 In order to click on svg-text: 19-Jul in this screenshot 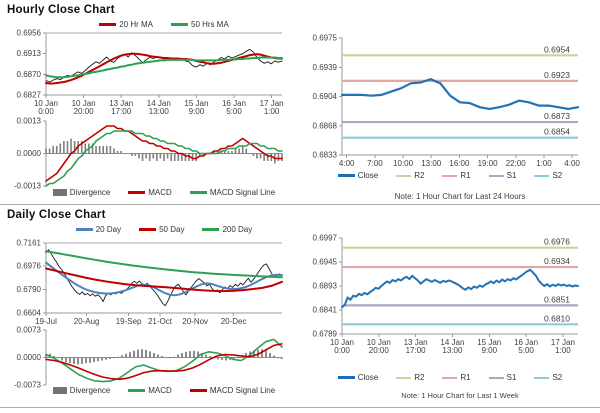, I will do `click(46, 321)`.